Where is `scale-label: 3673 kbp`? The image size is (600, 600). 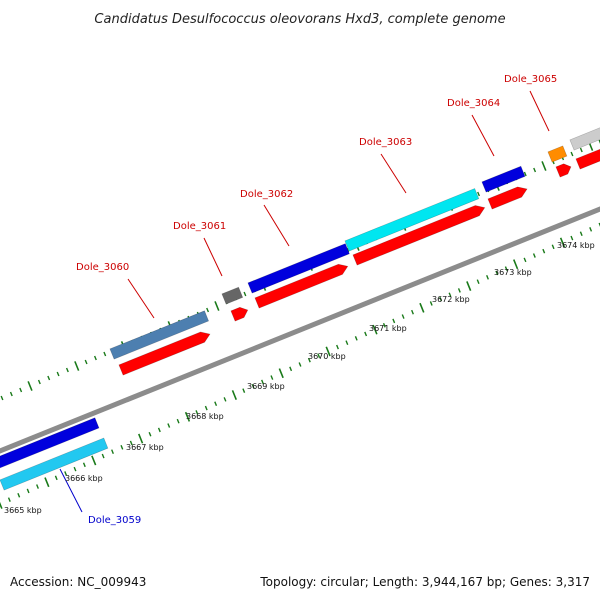
scale-label: 3673 kbp is located at coordinates (513, 272).